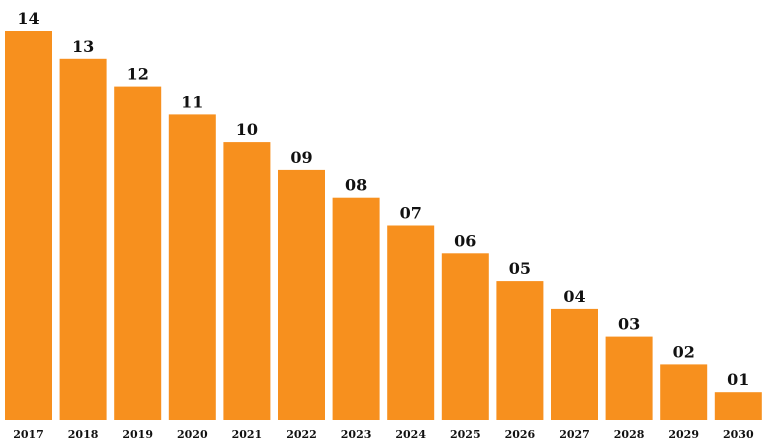  I want to click on bar-2021, so click(247, 281).